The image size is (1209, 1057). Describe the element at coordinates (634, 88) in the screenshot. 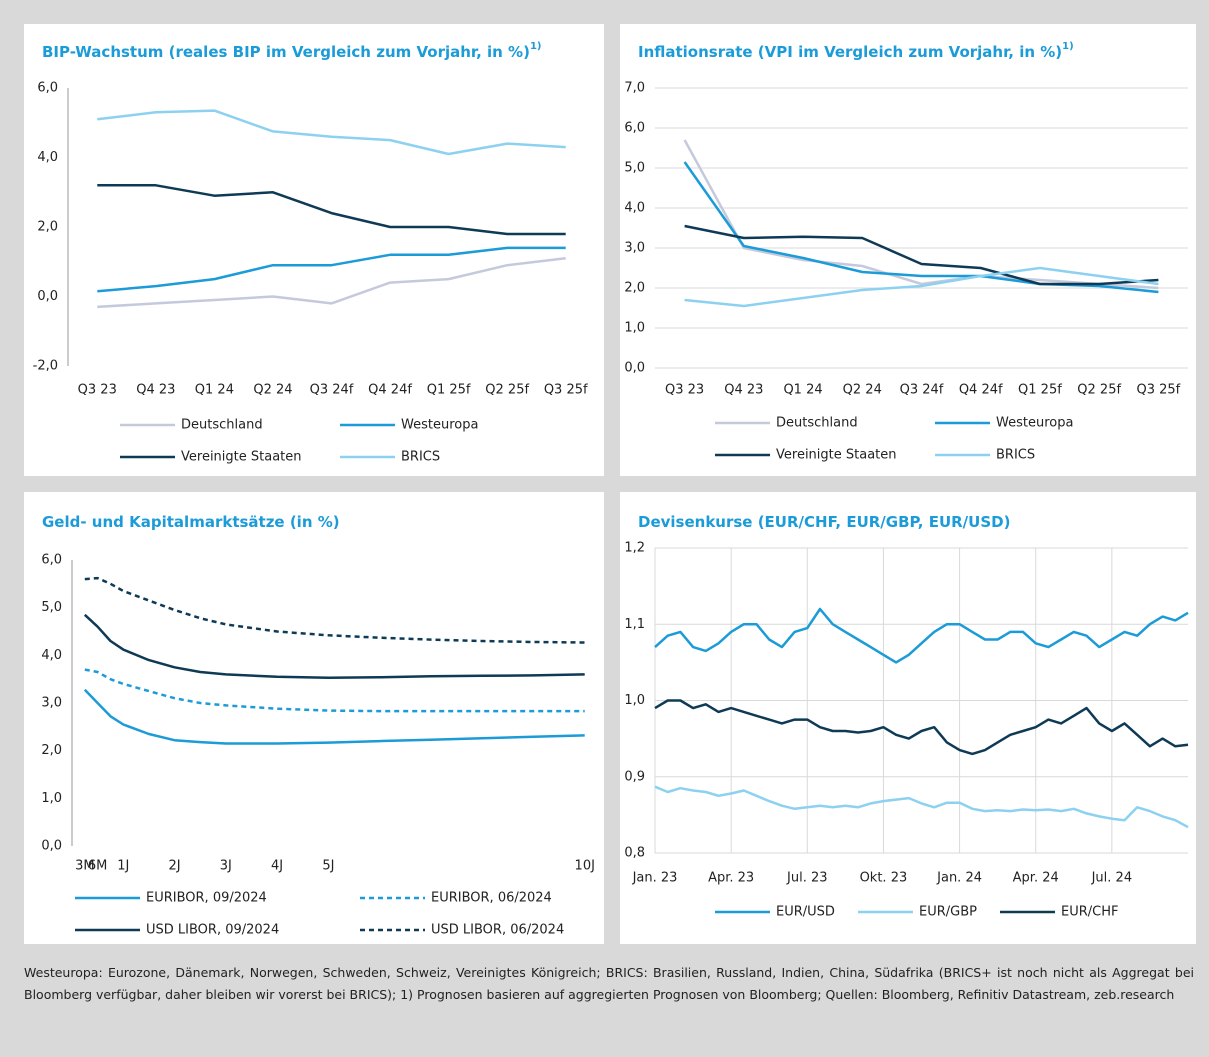

I see `y-tick-label: 7,0` at that location.